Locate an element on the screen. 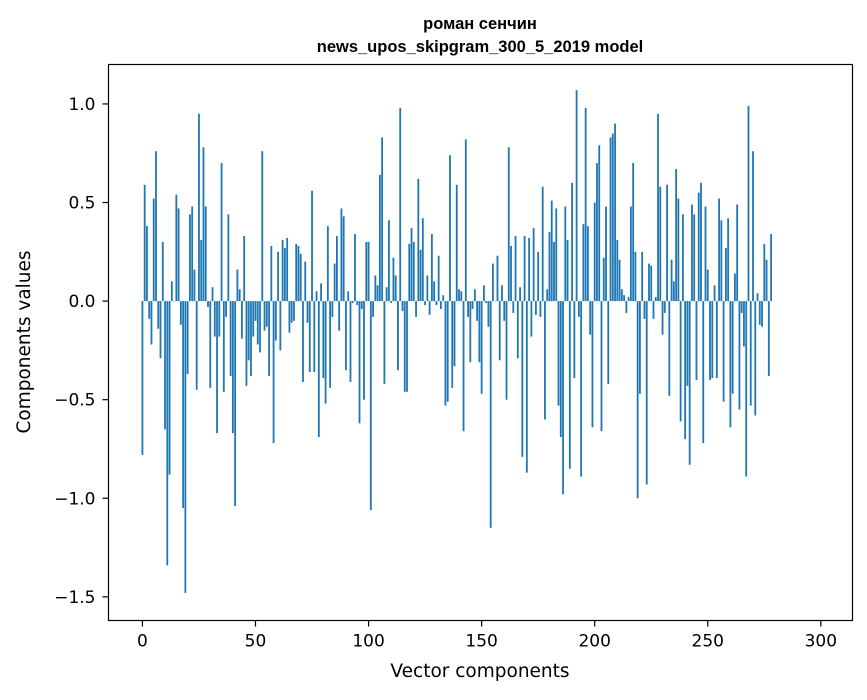 The width and height of the screenshot is (867, 700). y-tick-label-3: 0.0 is located at coordinates (81, 302).